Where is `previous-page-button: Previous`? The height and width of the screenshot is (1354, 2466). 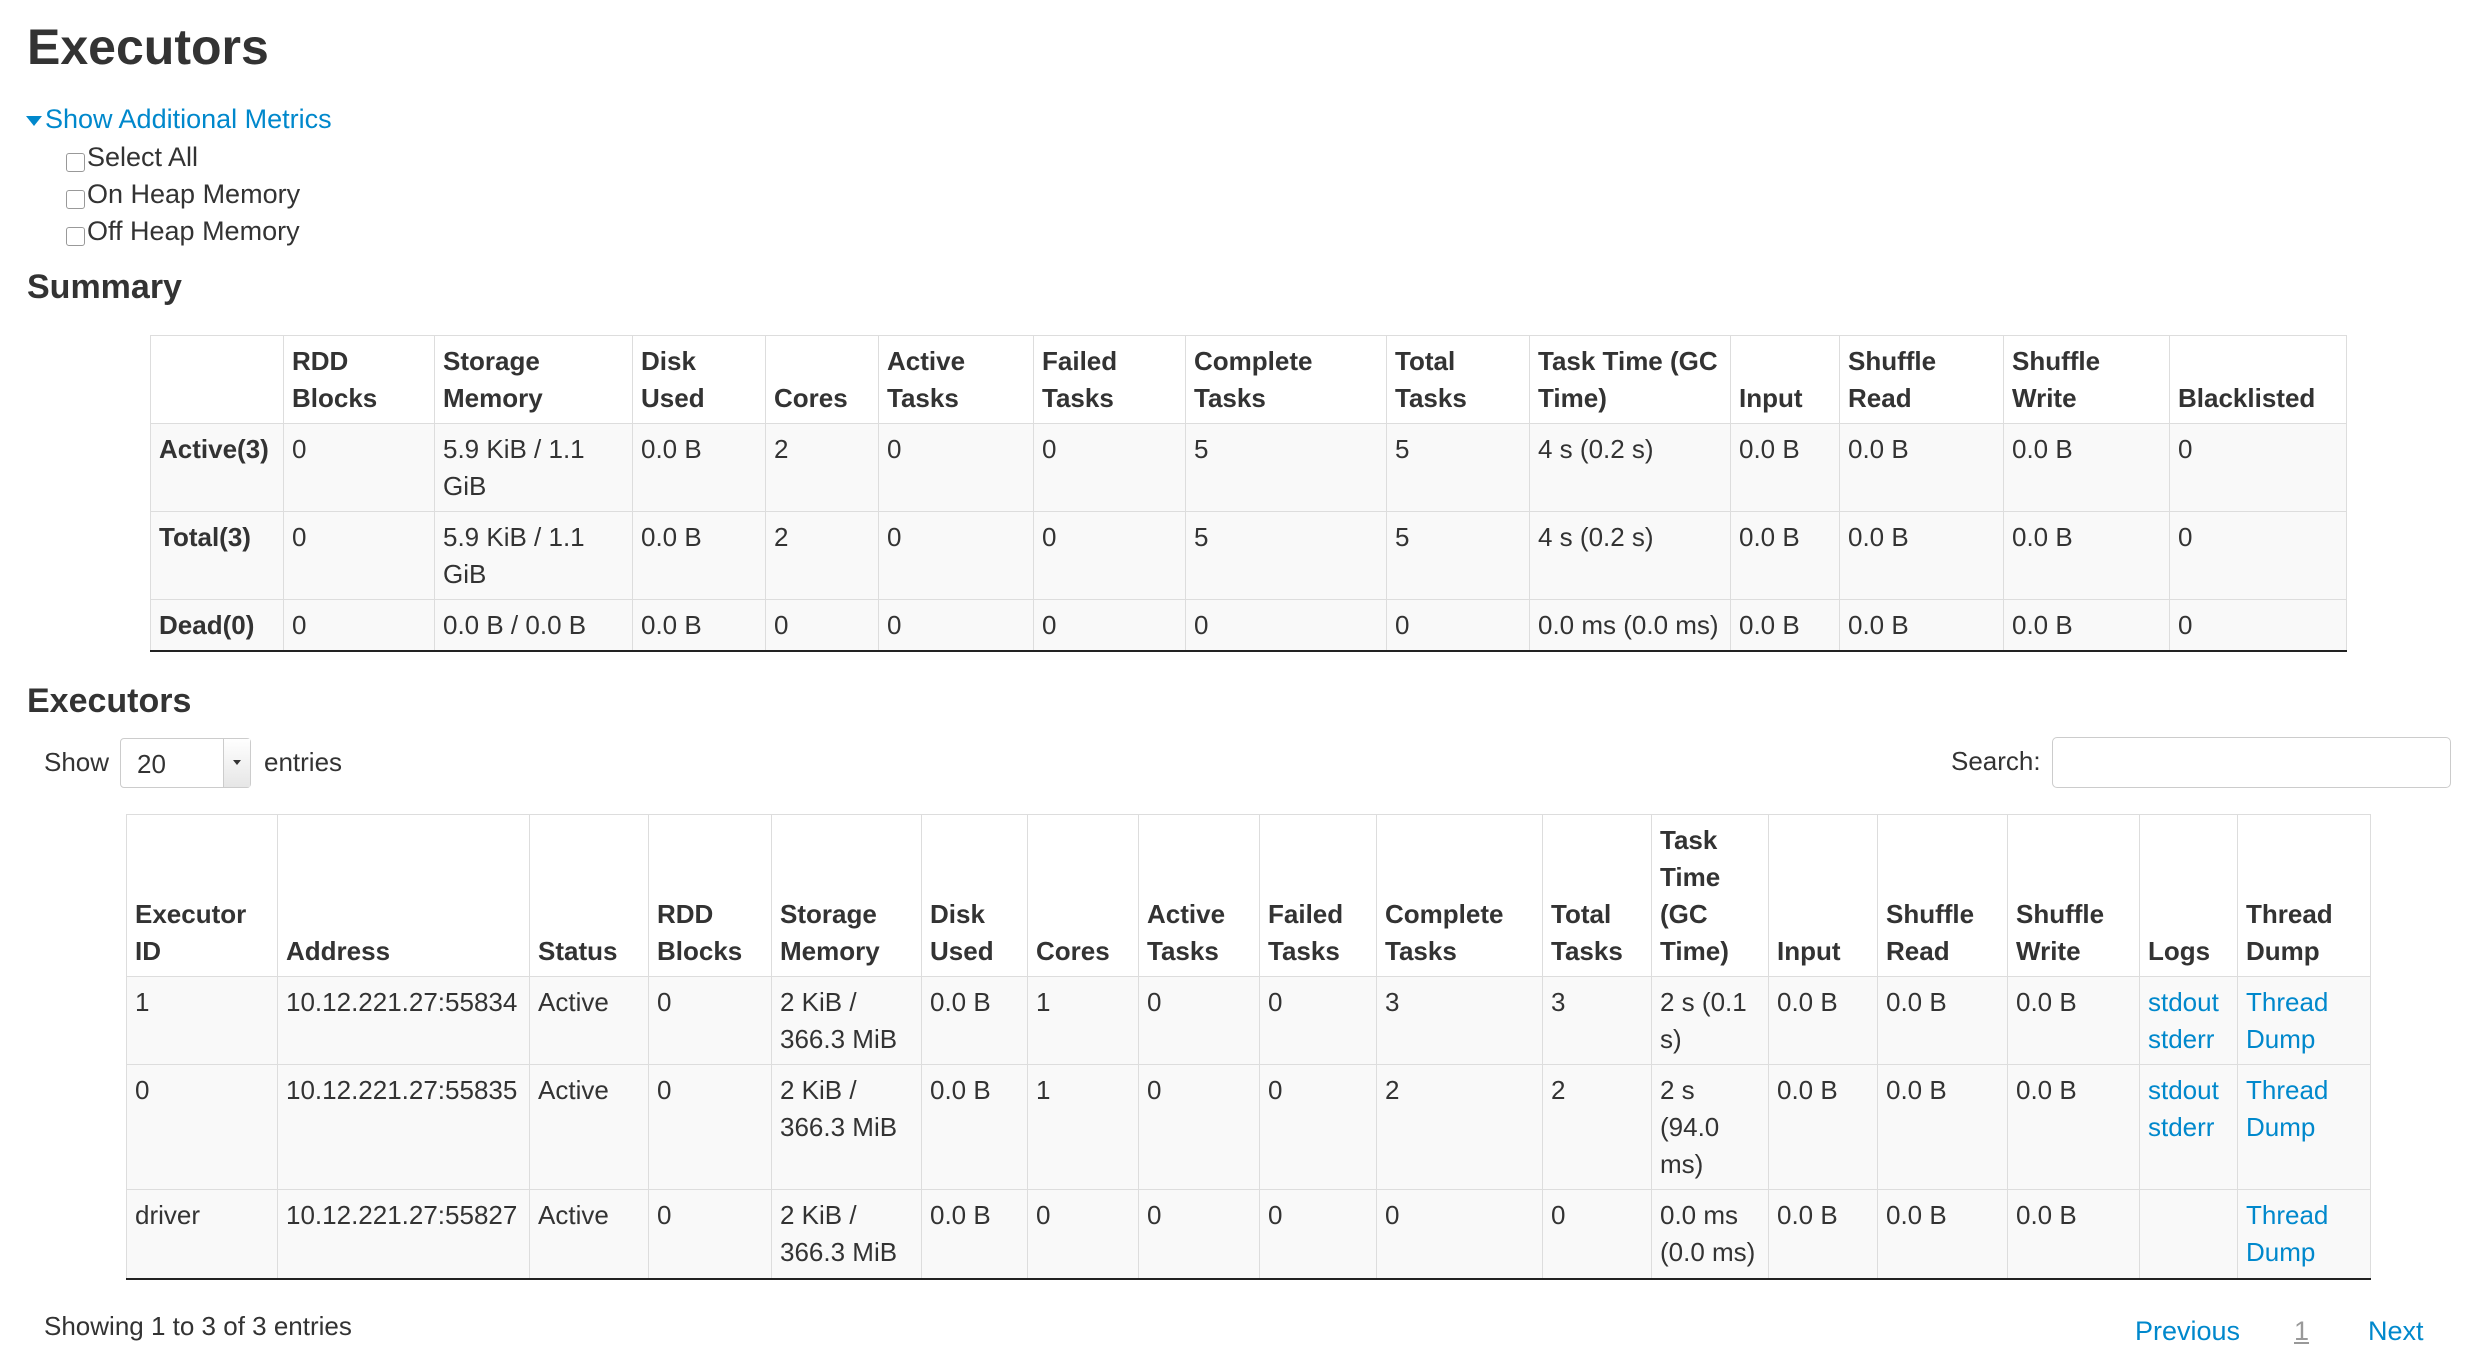
previous-page-button: Previous is located at coordinates (2188, 1331).